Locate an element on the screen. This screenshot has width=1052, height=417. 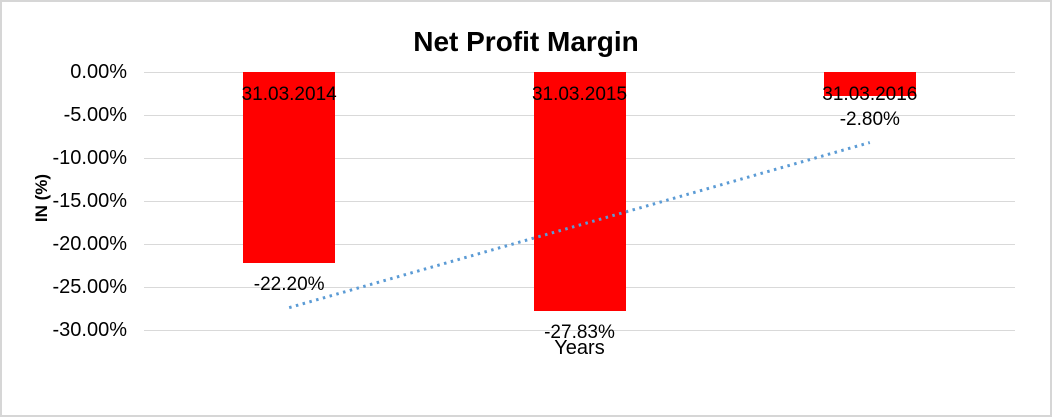
category-label: 31.03.2014 is located at coordinates (289, 94).